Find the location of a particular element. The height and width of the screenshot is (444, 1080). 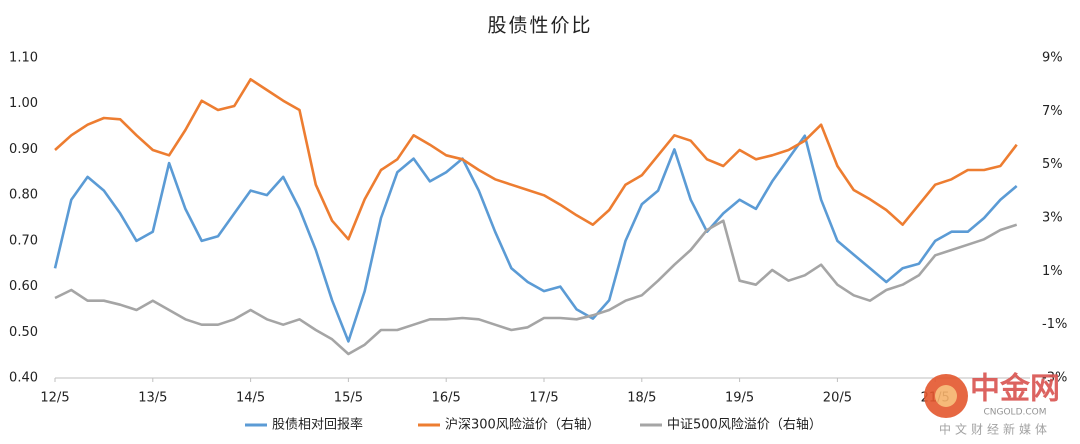

y2-tick-label: 9% is located at coordinates (1052, 58).